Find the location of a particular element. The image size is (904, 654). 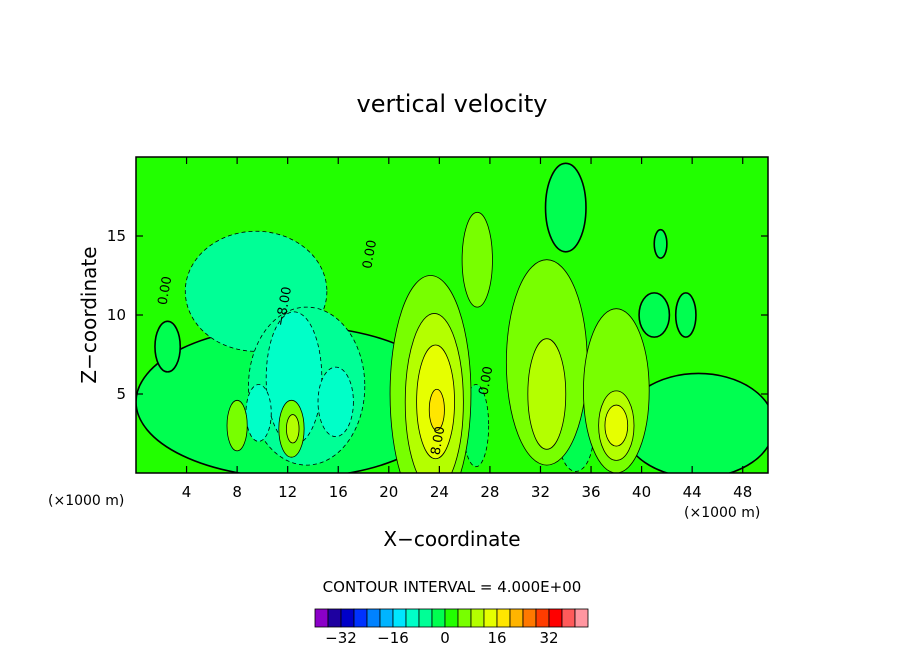

colorbar-tick-label-4: 32 is located at coordinates (548, 638).